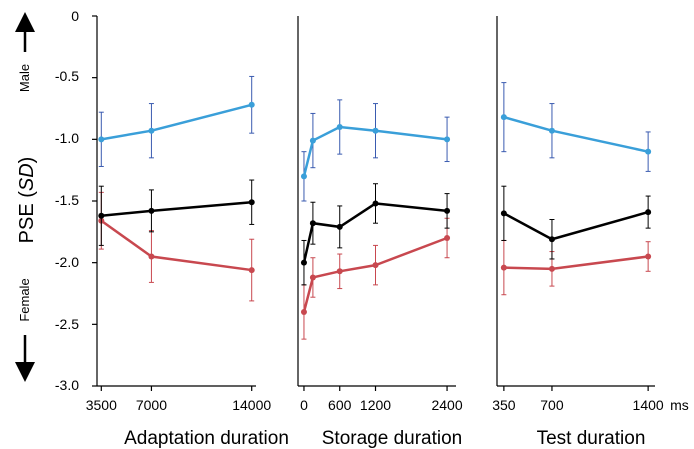 This screenshot has height=449, width=694. What do you see at coordinates (27, 200) in the screenshot?
I see `y-axis-label: PSE (SD)` at bounding box center [27, 200].